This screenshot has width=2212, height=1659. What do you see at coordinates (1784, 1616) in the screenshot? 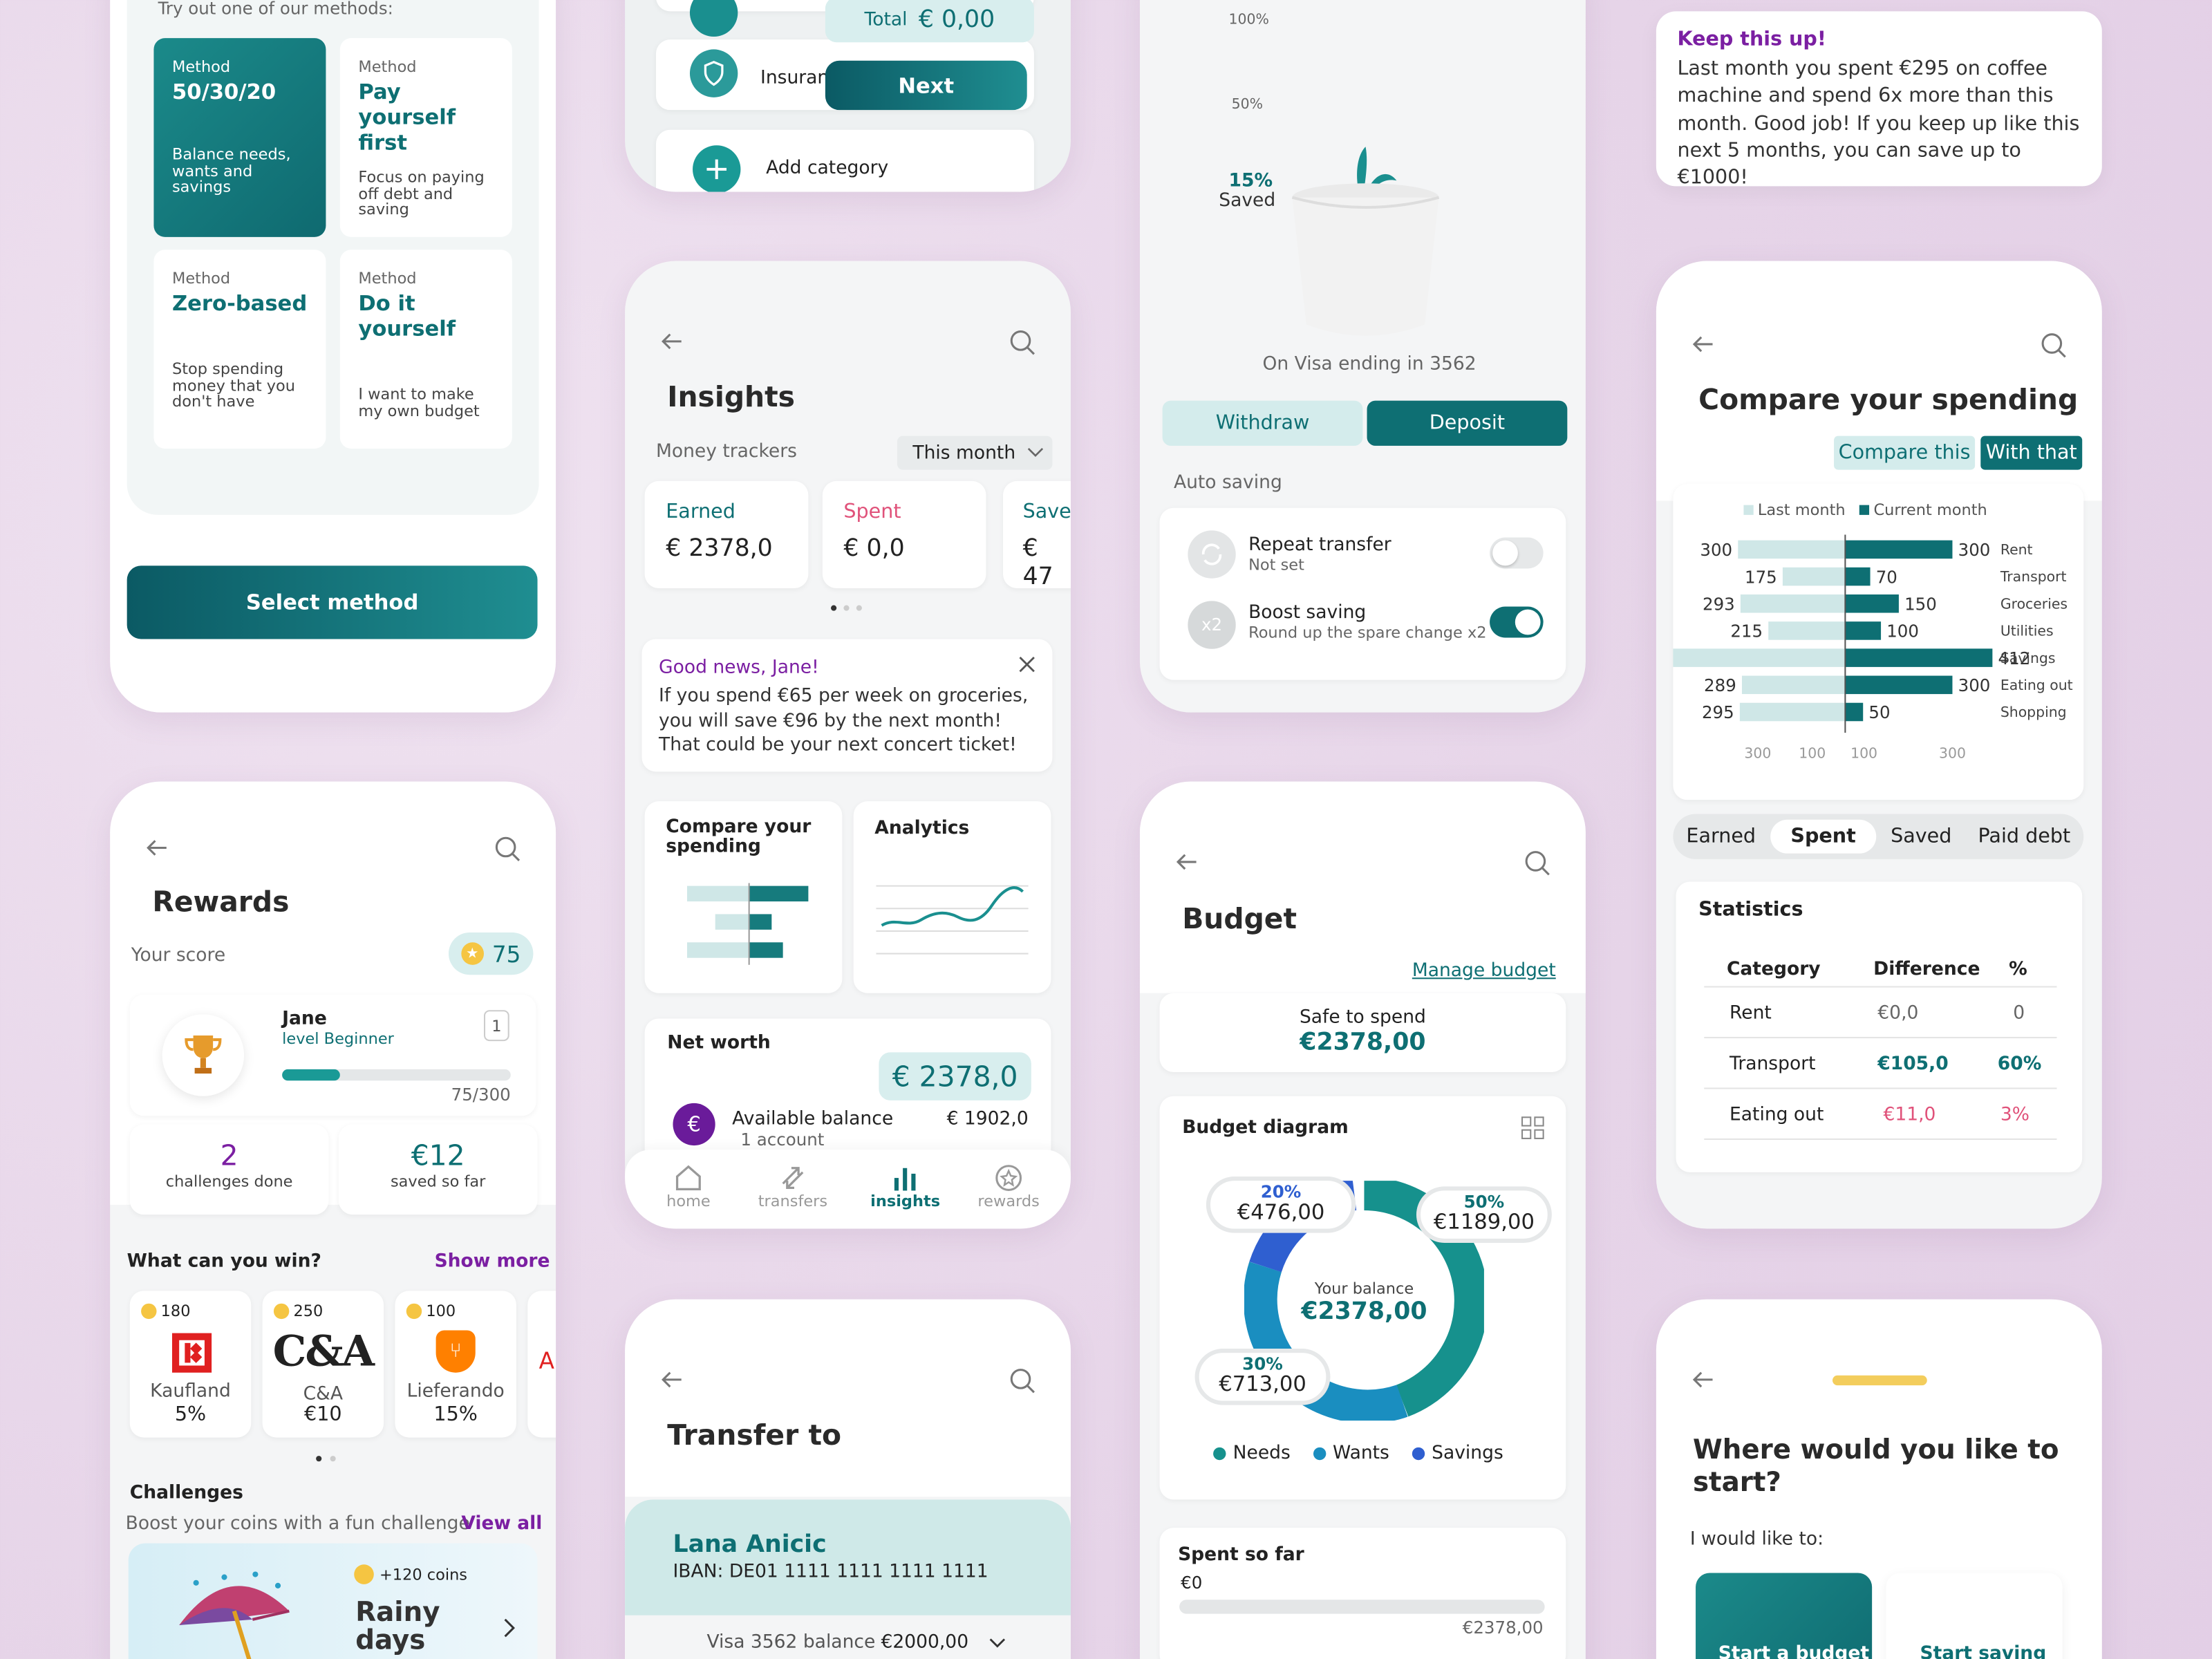
I see `start-budget-option: Start a budget` at bounding box center [1784, 1616].